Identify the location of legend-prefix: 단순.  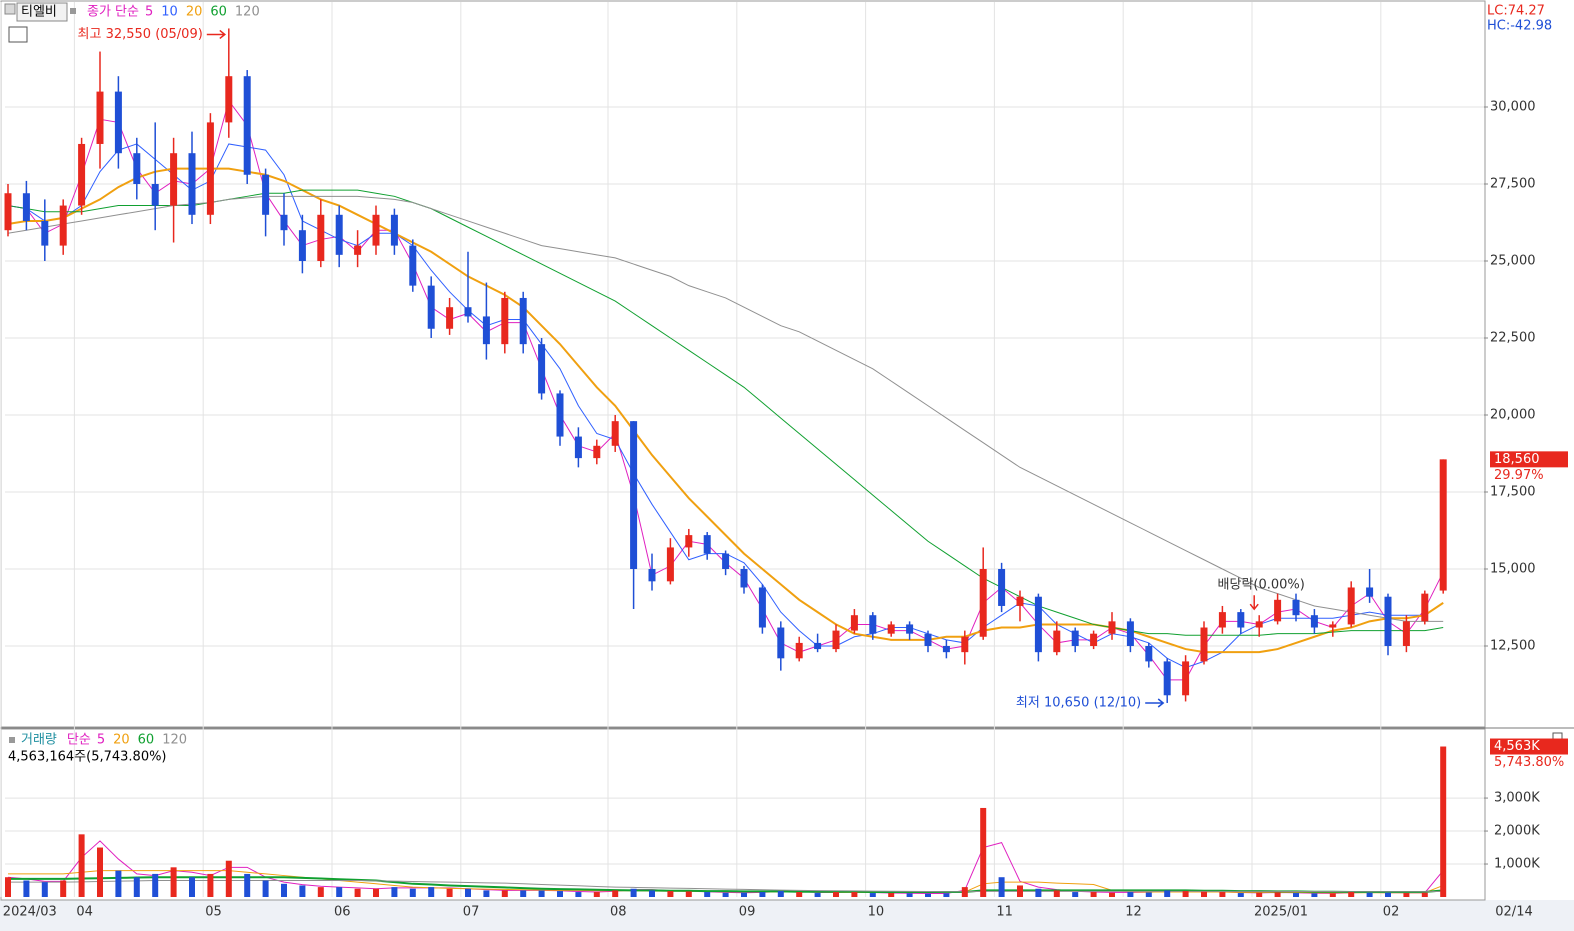
(79, 740).